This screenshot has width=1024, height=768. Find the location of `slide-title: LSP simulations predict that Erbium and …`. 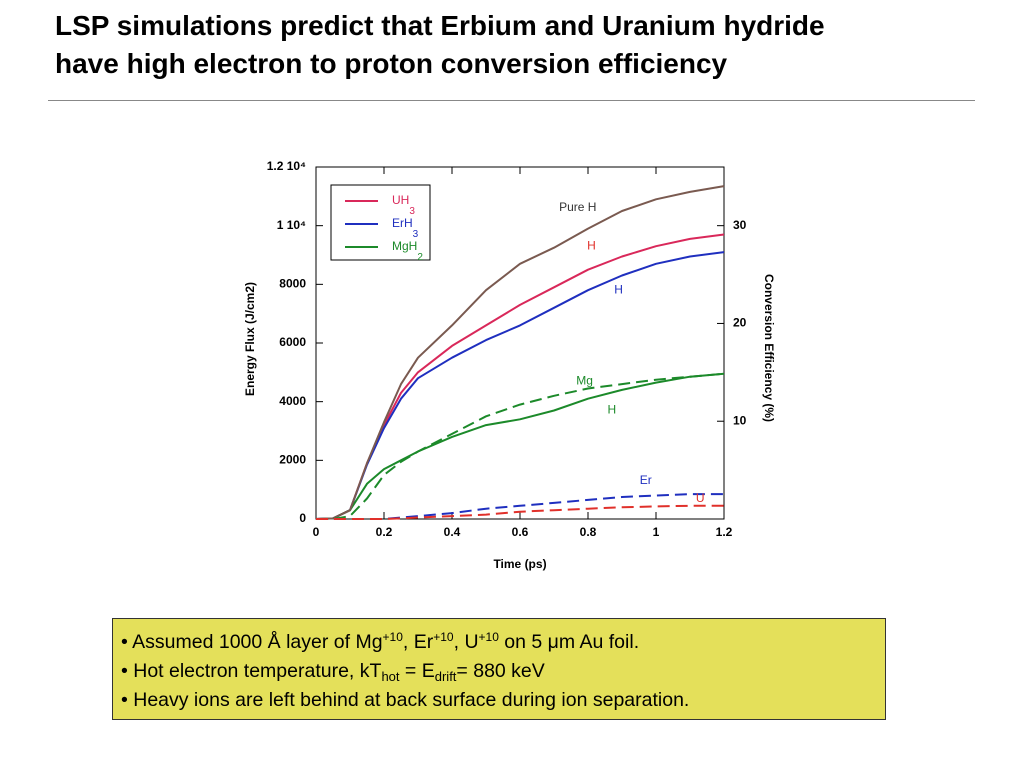

slide-title: LSP simulations predict that Erbium and … is located at coordinates (440, 25).